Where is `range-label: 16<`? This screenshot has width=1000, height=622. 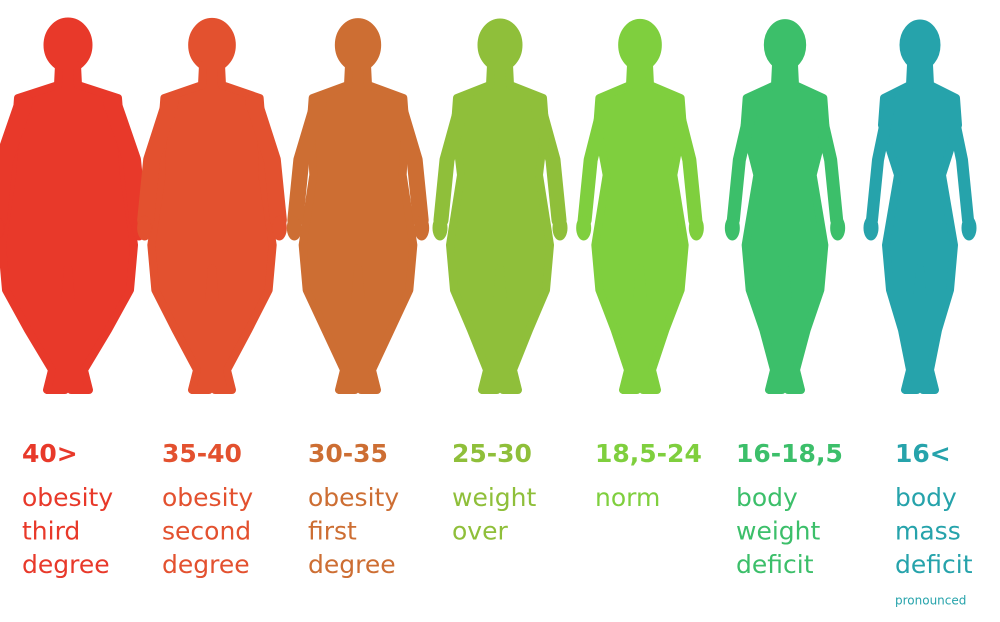
range-label: 16< is located at coordinates (923, 453).